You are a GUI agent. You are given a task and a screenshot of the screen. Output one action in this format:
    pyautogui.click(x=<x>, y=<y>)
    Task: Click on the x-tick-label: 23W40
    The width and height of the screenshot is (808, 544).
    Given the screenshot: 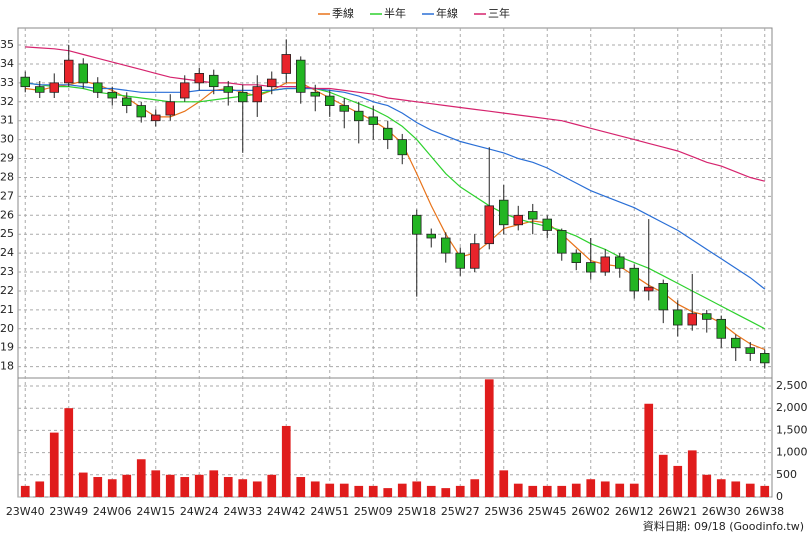 What is the action you would take?
    pyautogui.click(x=25, y=511)
    